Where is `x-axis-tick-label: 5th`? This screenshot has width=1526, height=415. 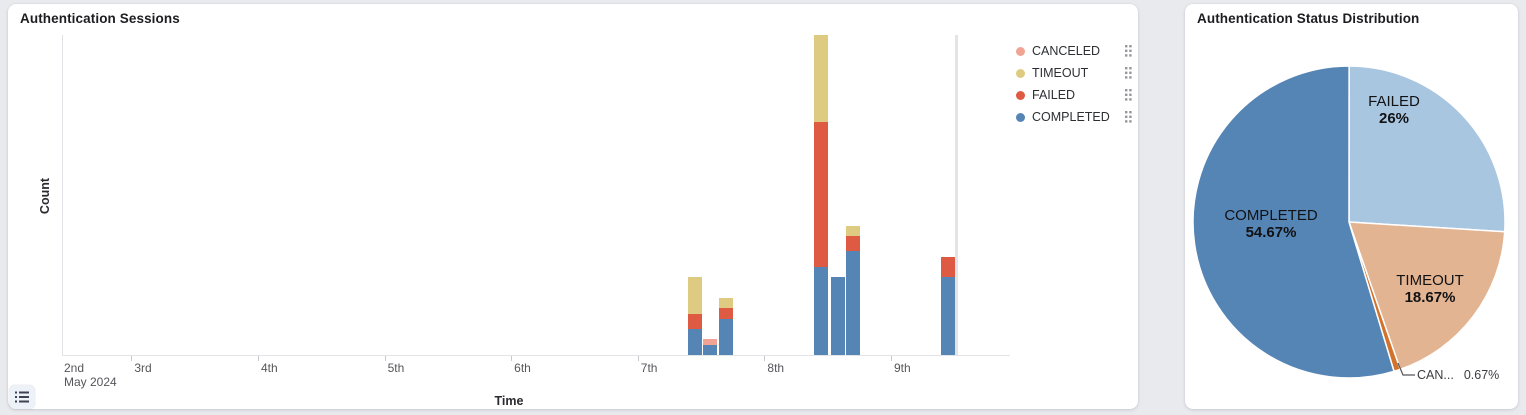 x-axis-tick-label: 5th is located at coordinates (396, 368).